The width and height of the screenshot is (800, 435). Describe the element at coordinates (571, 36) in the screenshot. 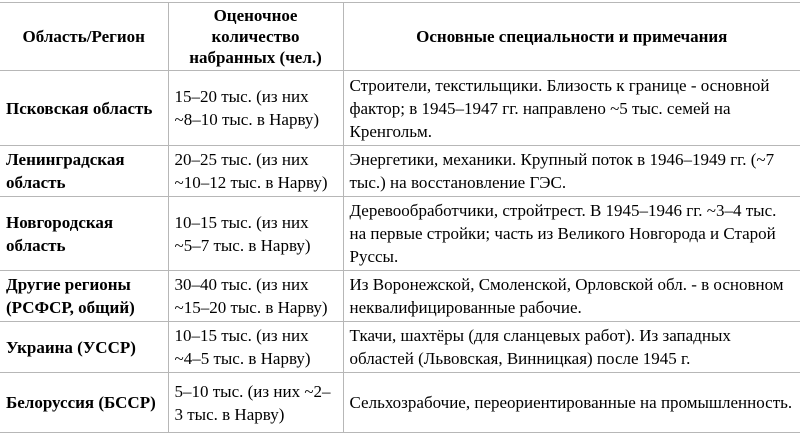

I see `column-header-specialties-notes: Основные специальности и примечания` at that location.